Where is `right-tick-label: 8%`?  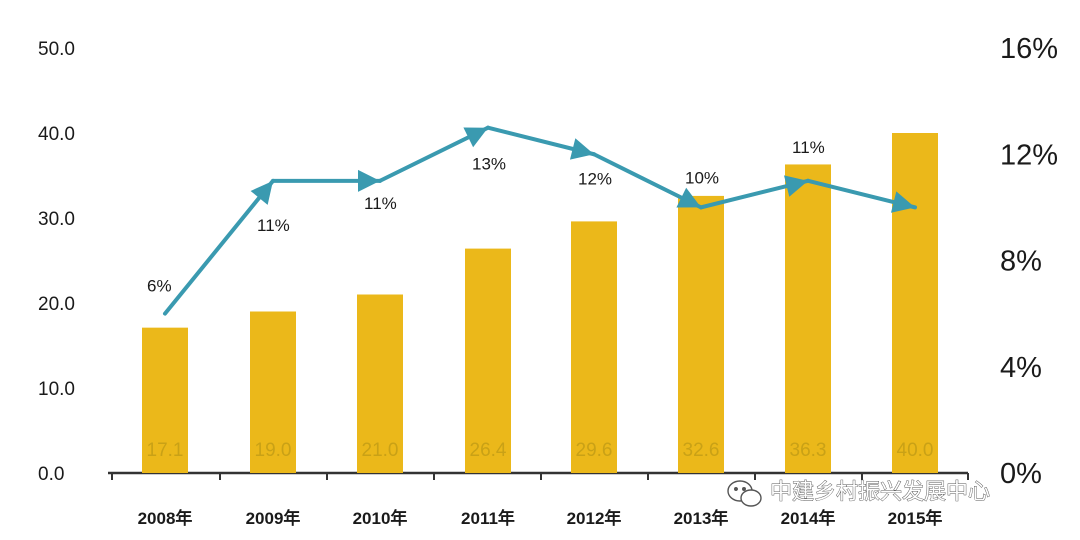 right-tick-label: 8% is located at coordinates (1021, 262).